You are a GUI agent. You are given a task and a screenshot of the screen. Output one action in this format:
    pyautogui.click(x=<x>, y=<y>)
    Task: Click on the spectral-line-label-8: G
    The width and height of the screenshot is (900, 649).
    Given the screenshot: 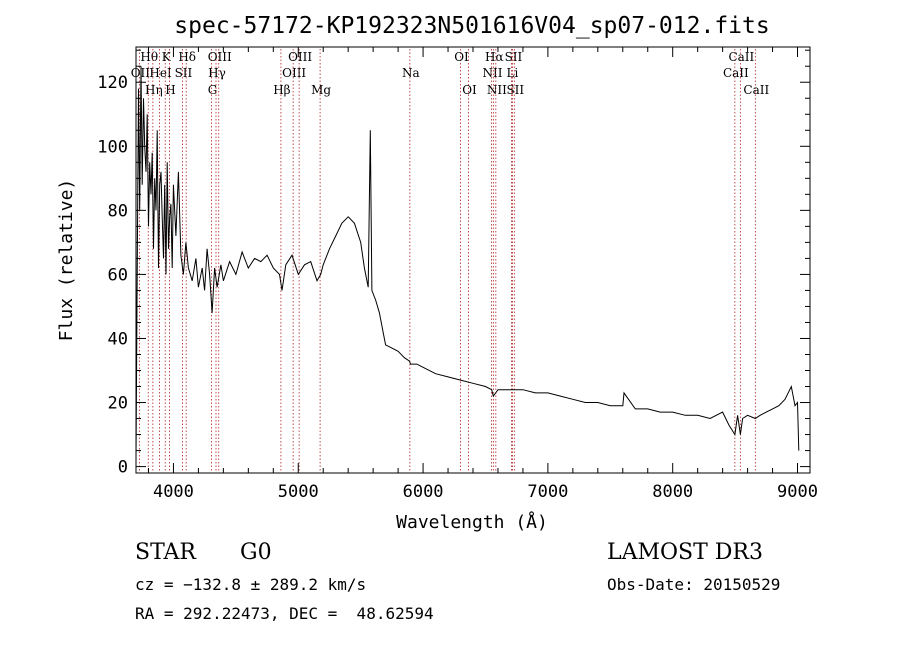 What is the action you would take?
    pyautogui.click(x=213, y=90)
    